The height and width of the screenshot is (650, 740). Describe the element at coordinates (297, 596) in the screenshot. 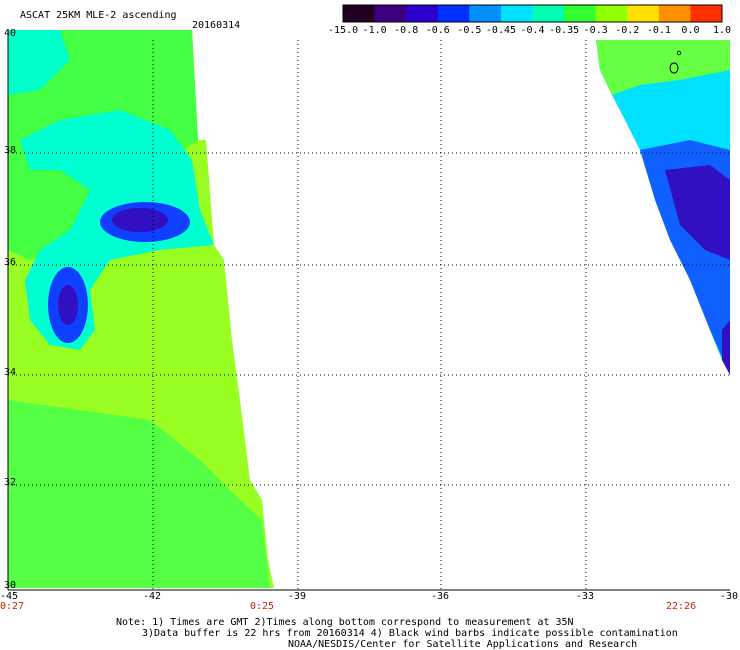

I see `lon-label-39: -39` at that location.